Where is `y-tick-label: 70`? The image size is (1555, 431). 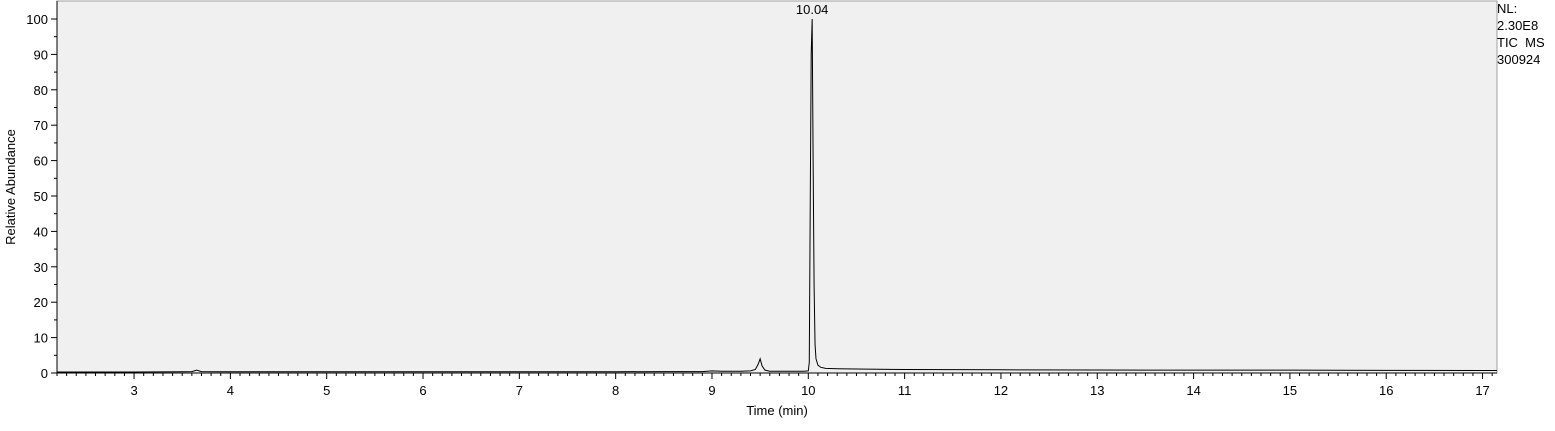
y-tick-label: 70 is located at coordinates (41, 125).